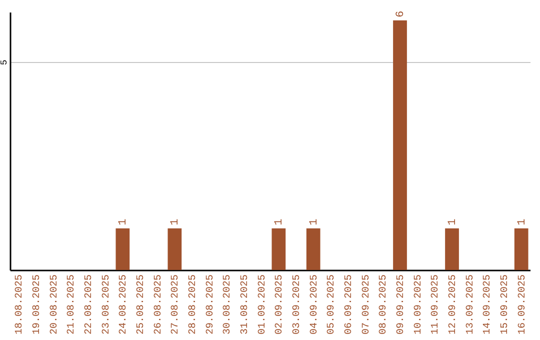  I want to click on x-tick-label: 01.09.2025, so click(262, 304).